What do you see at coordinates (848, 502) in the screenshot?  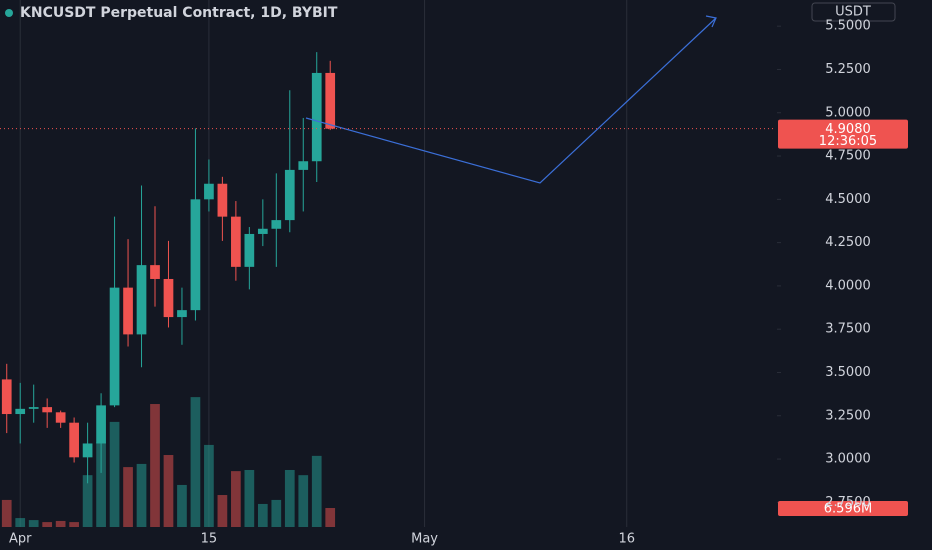 I see `y-tick-label: 2.7500` at bounding box center [848, 502].